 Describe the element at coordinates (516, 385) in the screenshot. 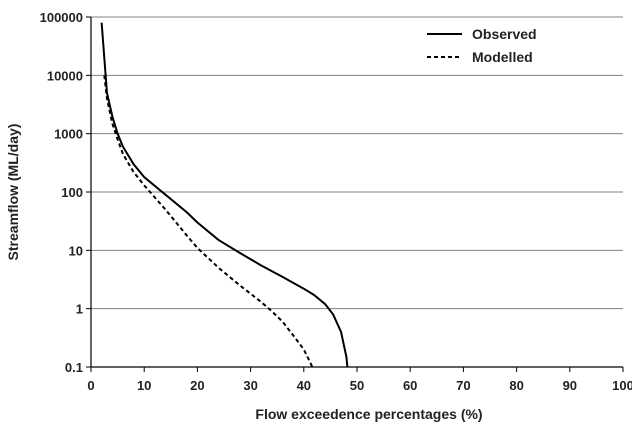

I see `x-tick-label: 80` at that location.